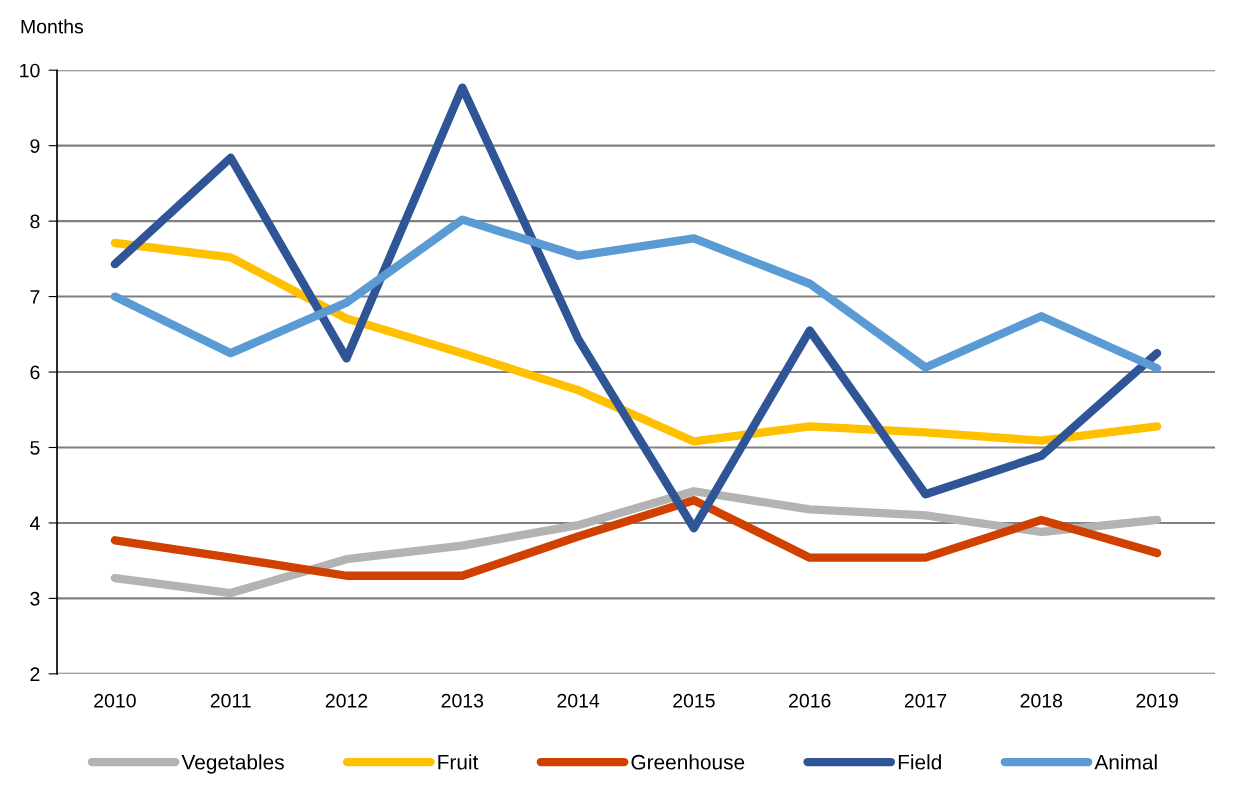 The height and width of the screenshot is (807, 1250). Describe the element at coordinates (35, 372) in the screenshot. I see `y-tick-label: 6` at that location.